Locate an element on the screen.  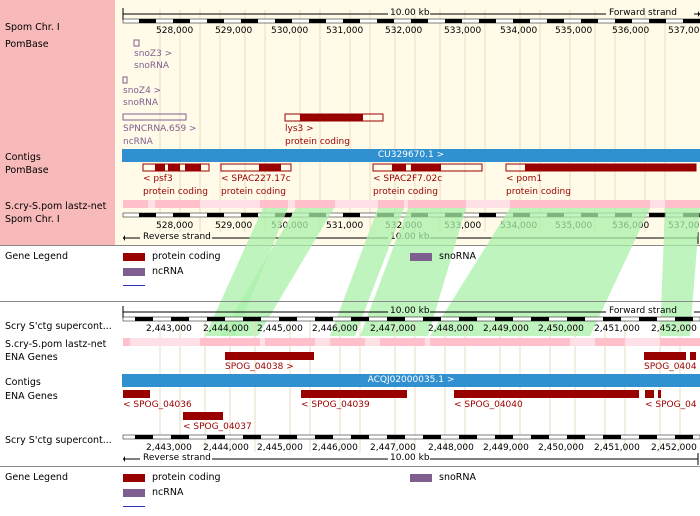
spac227-type: protein coding is located at coordinates (253, 192).